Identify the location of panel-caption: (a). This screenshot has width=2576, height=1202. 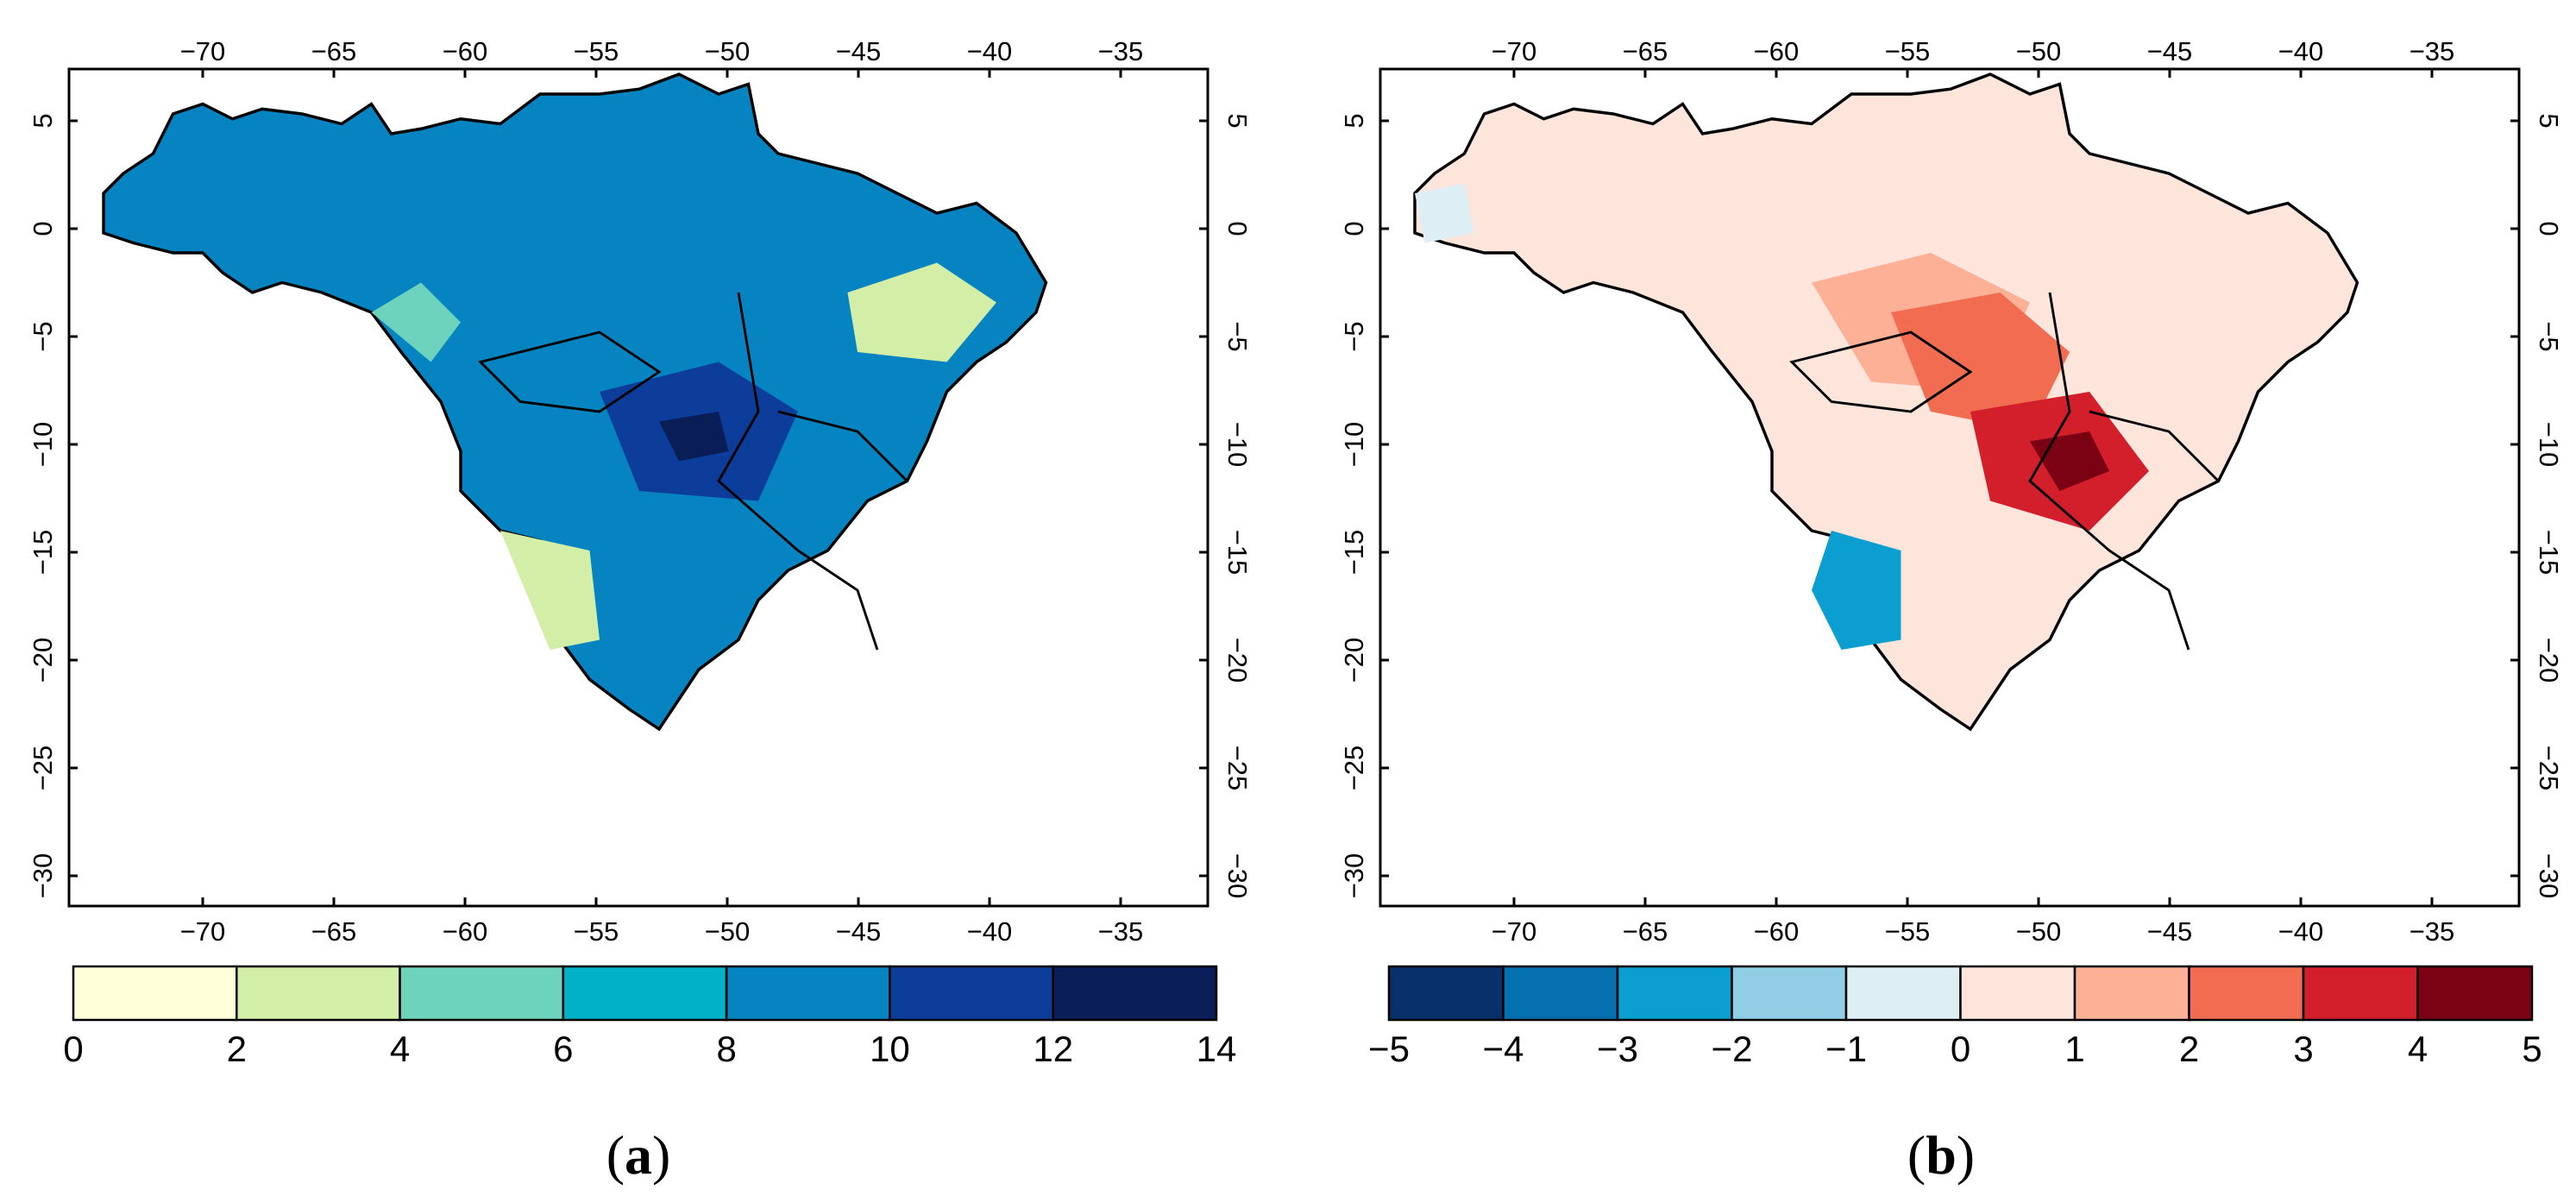
(638, 1155).